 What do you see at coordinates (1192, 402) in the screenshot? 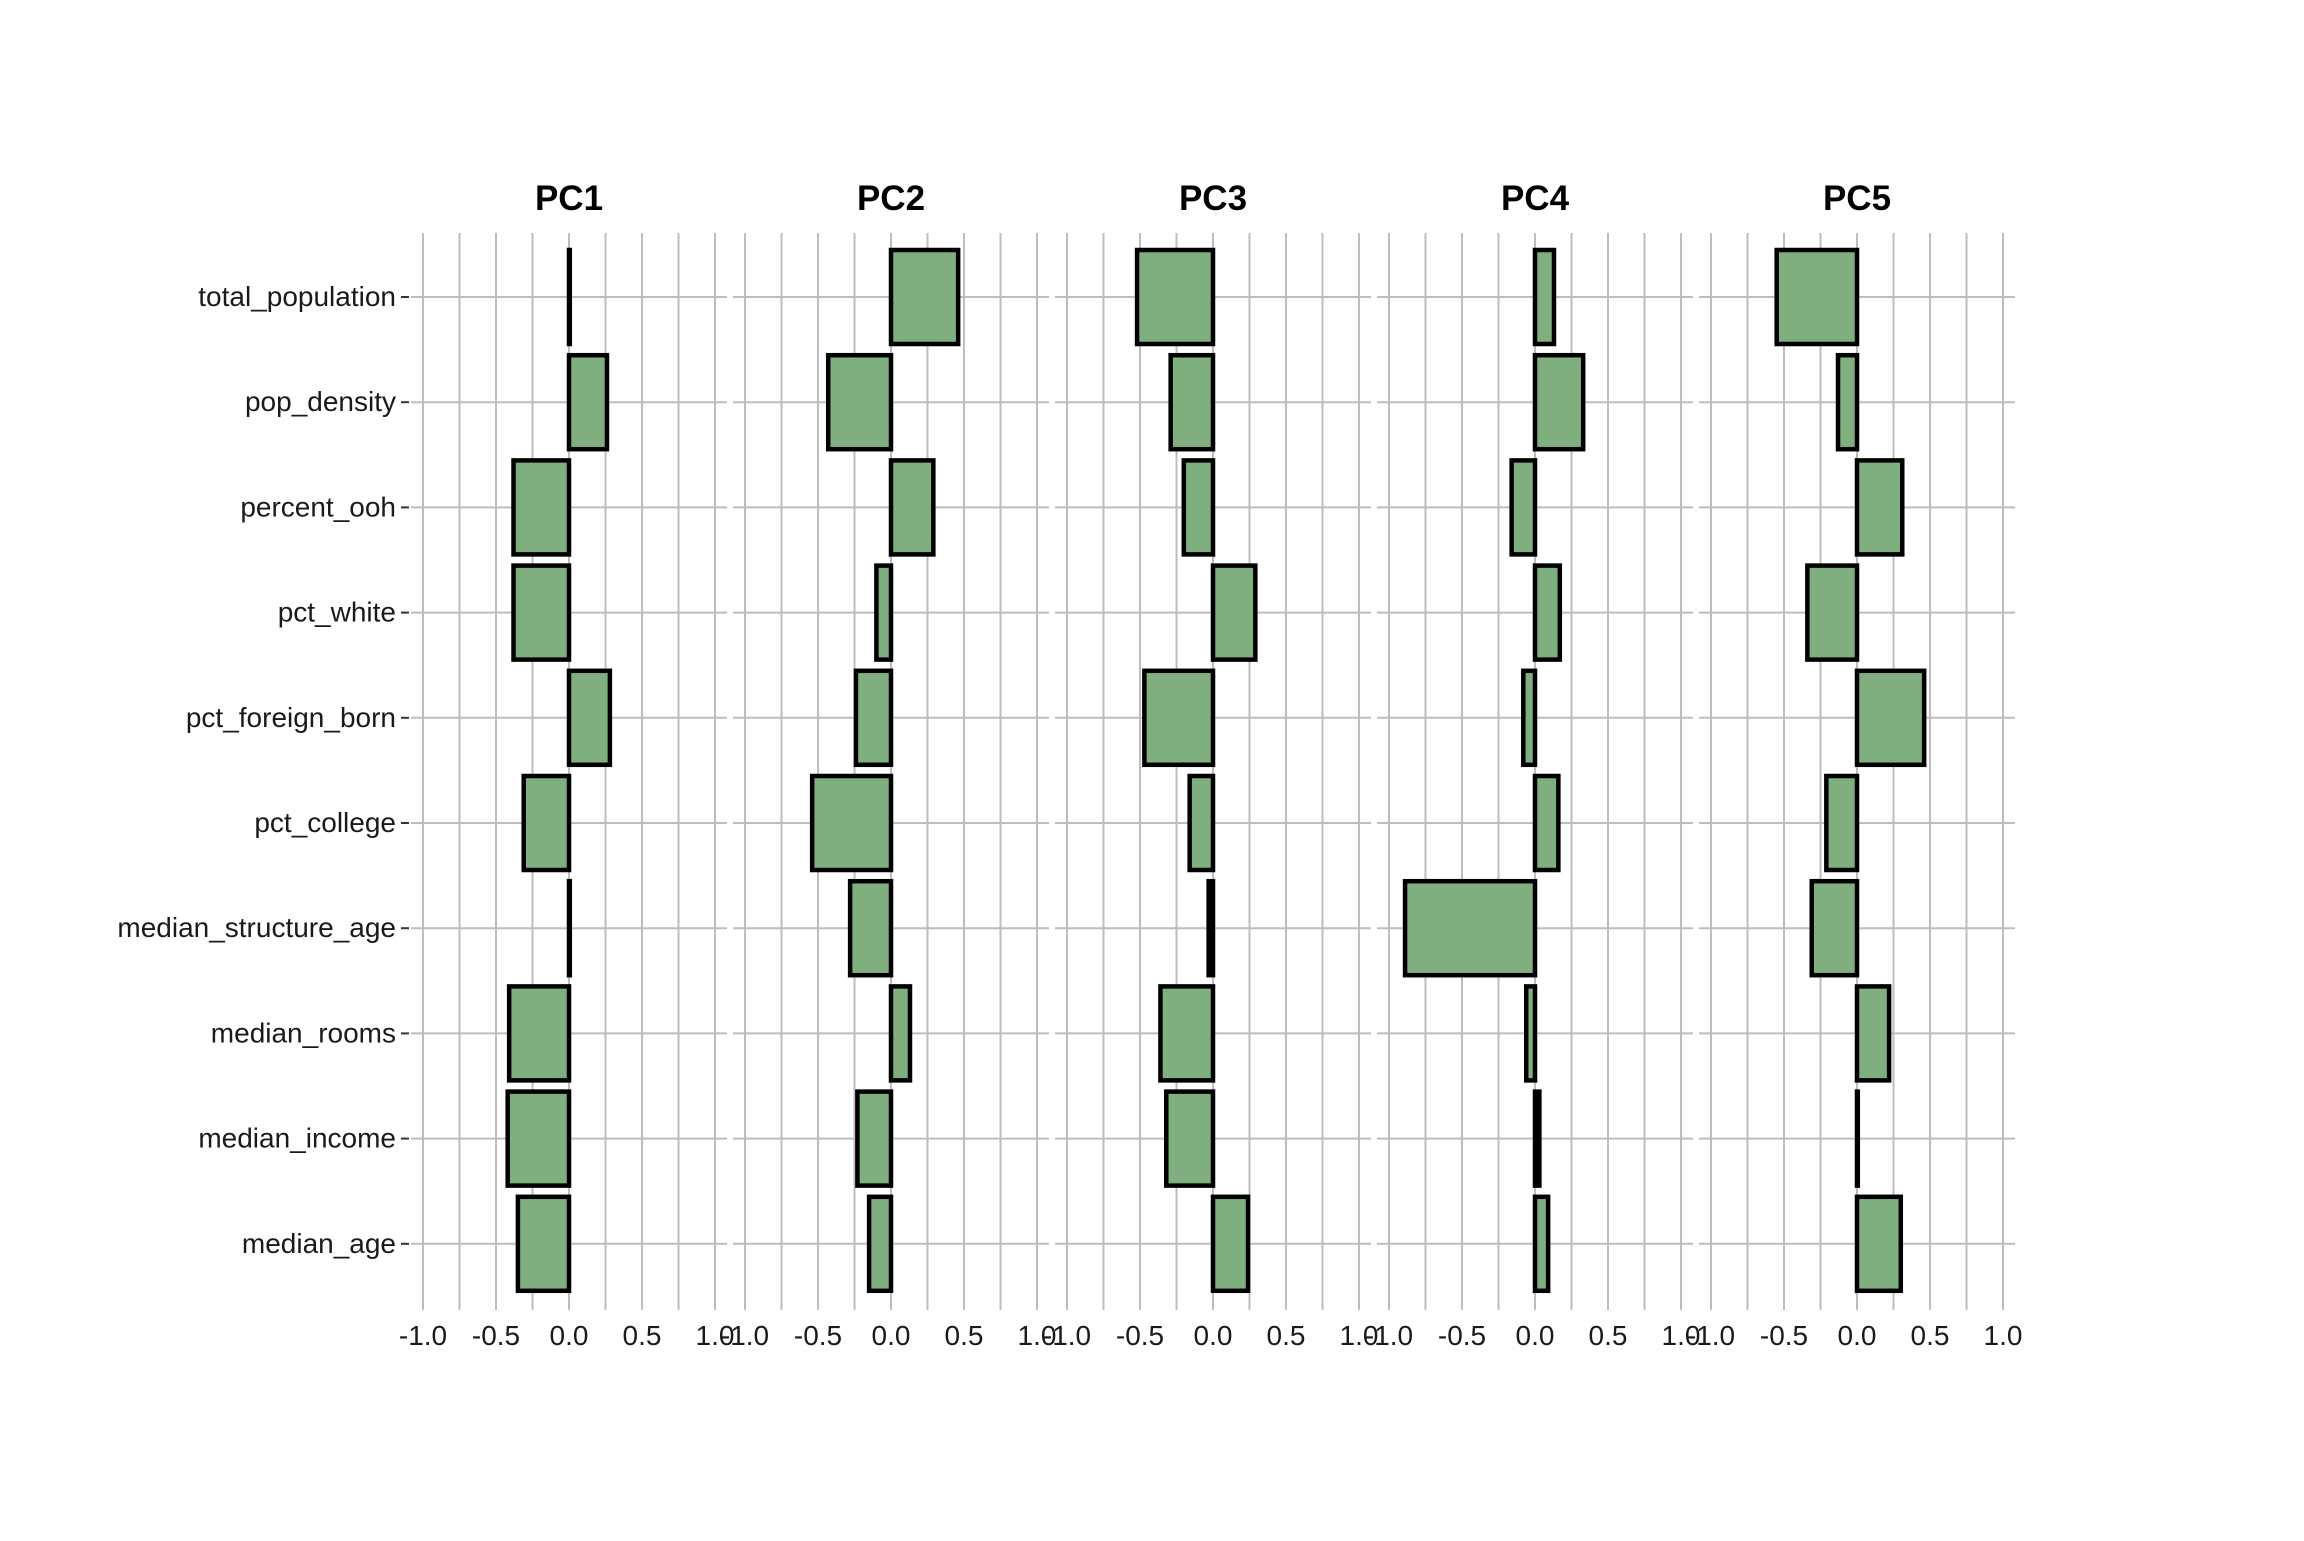
I see `bar-pc3-pop_density` at bounding box center [1192, 402].